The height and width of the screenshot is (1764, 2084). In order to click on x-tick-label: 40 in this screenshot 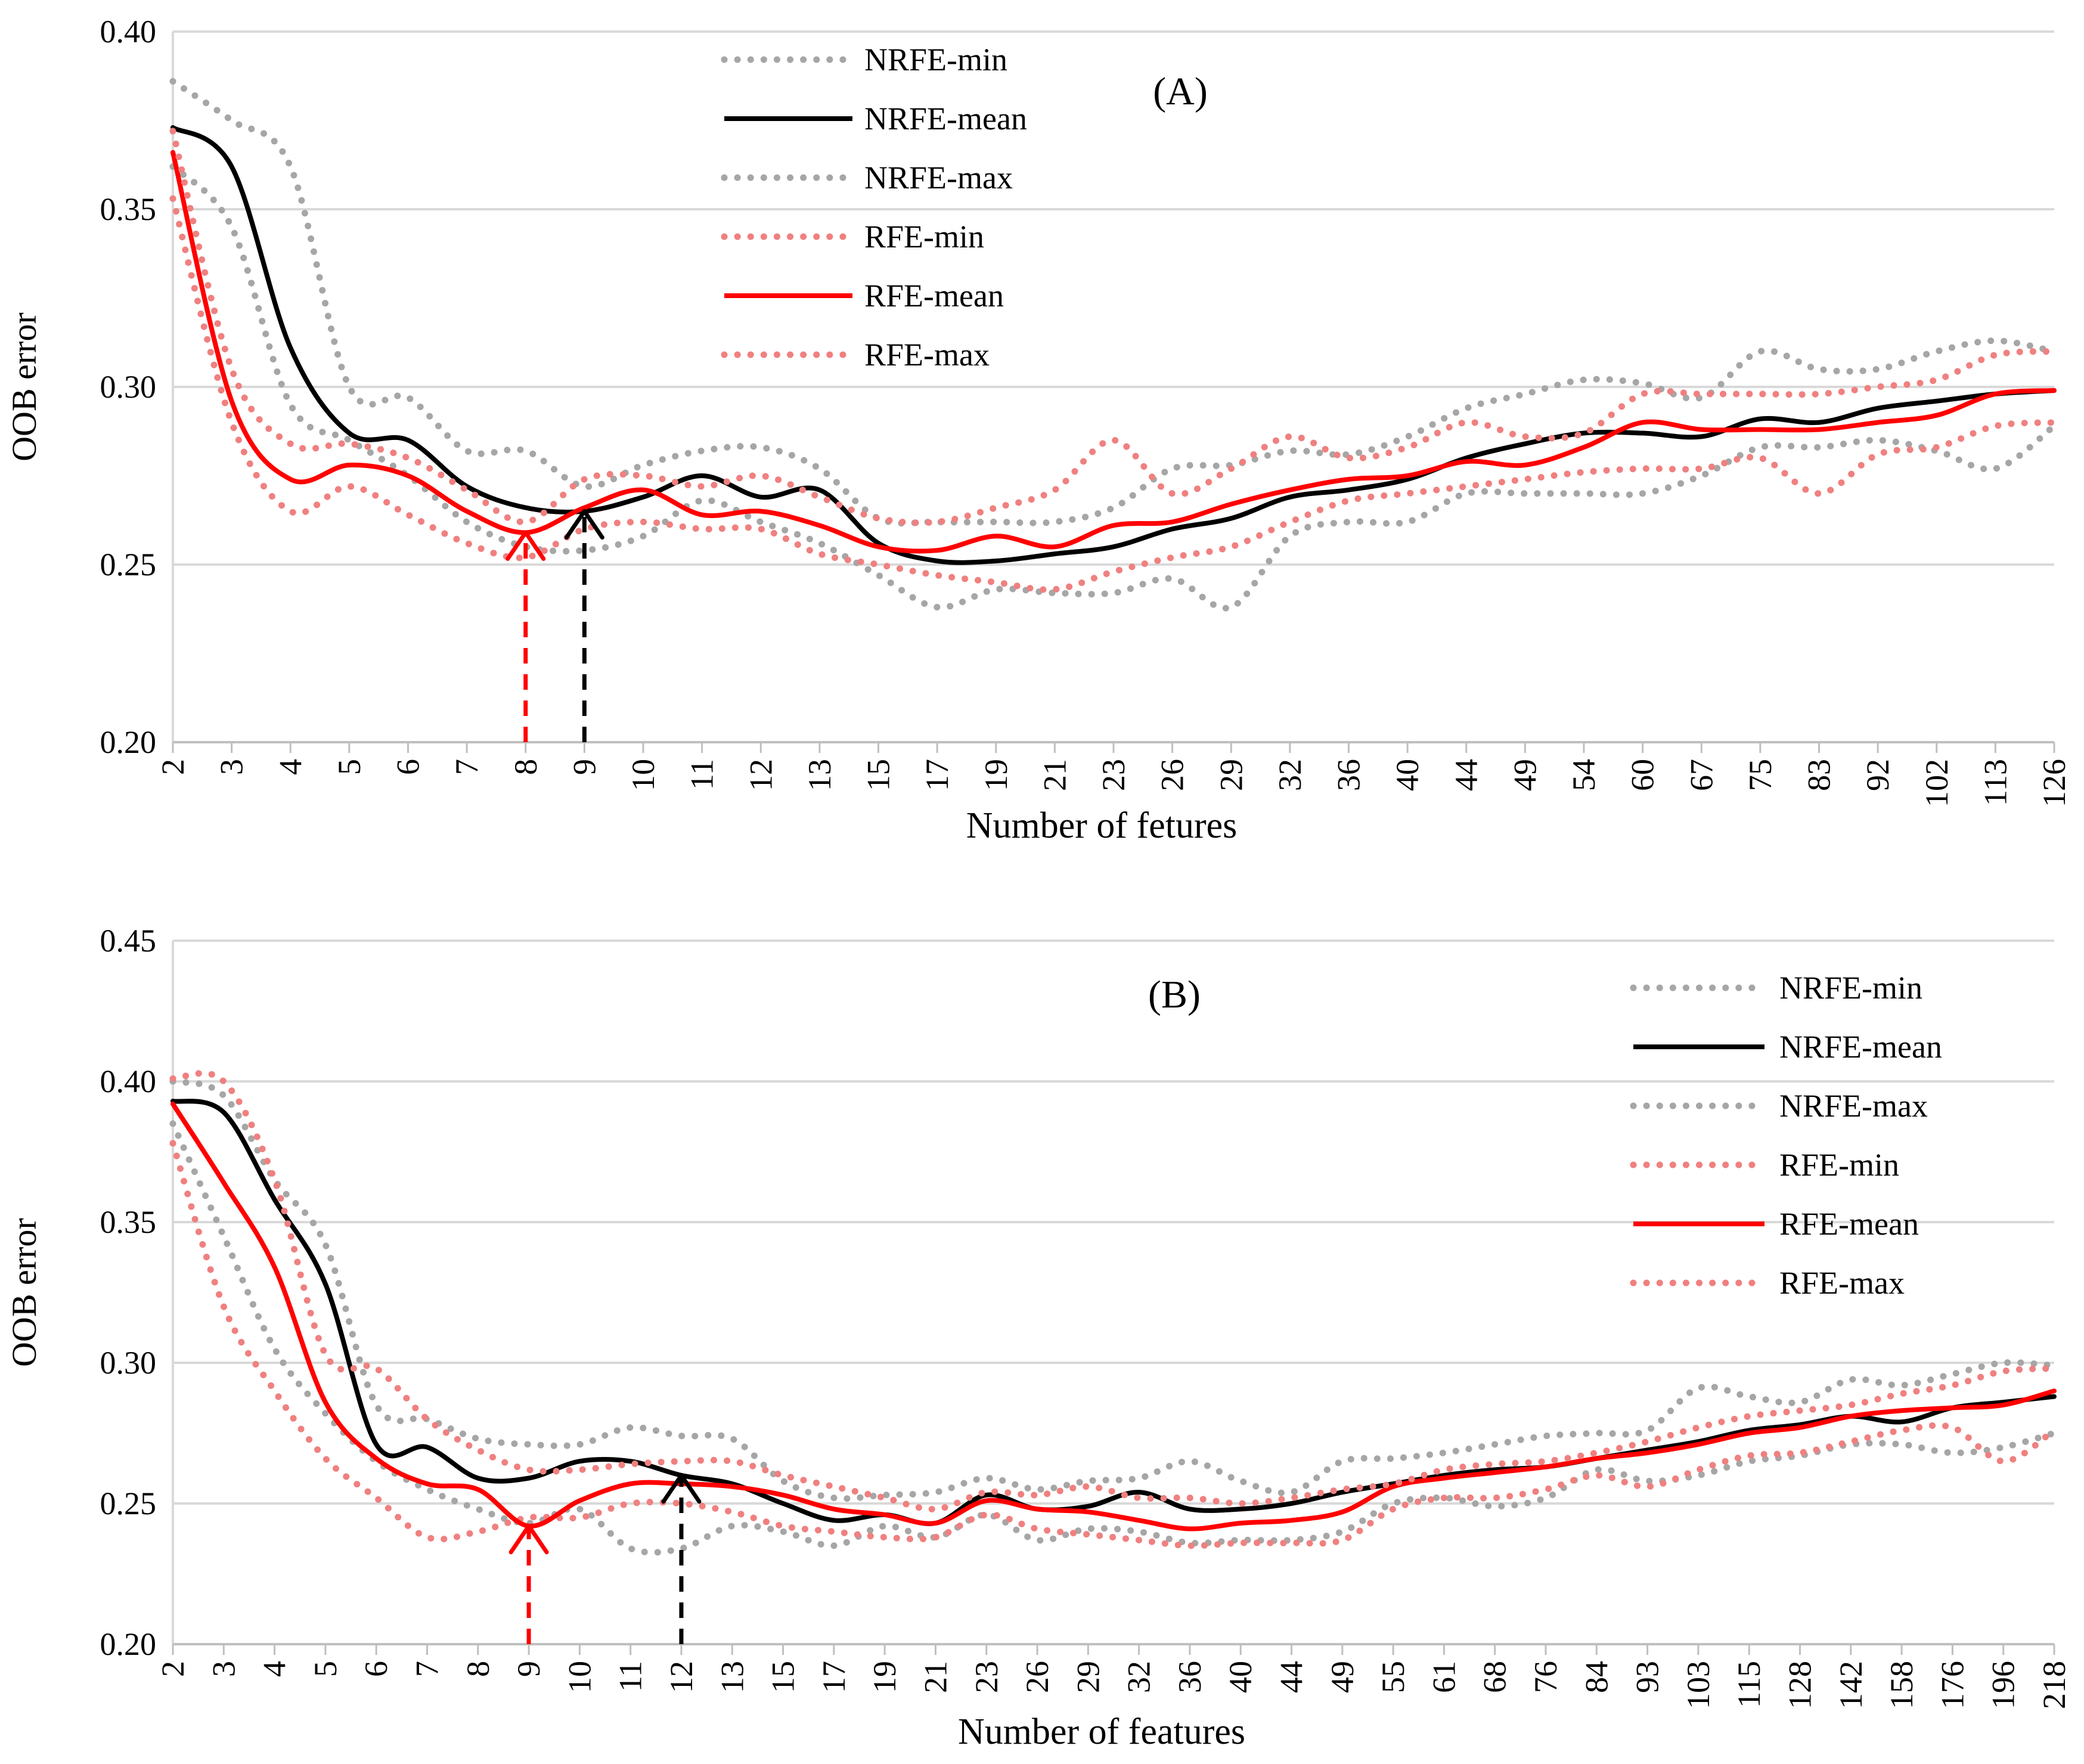, I will do `click(1240, 1677)`.